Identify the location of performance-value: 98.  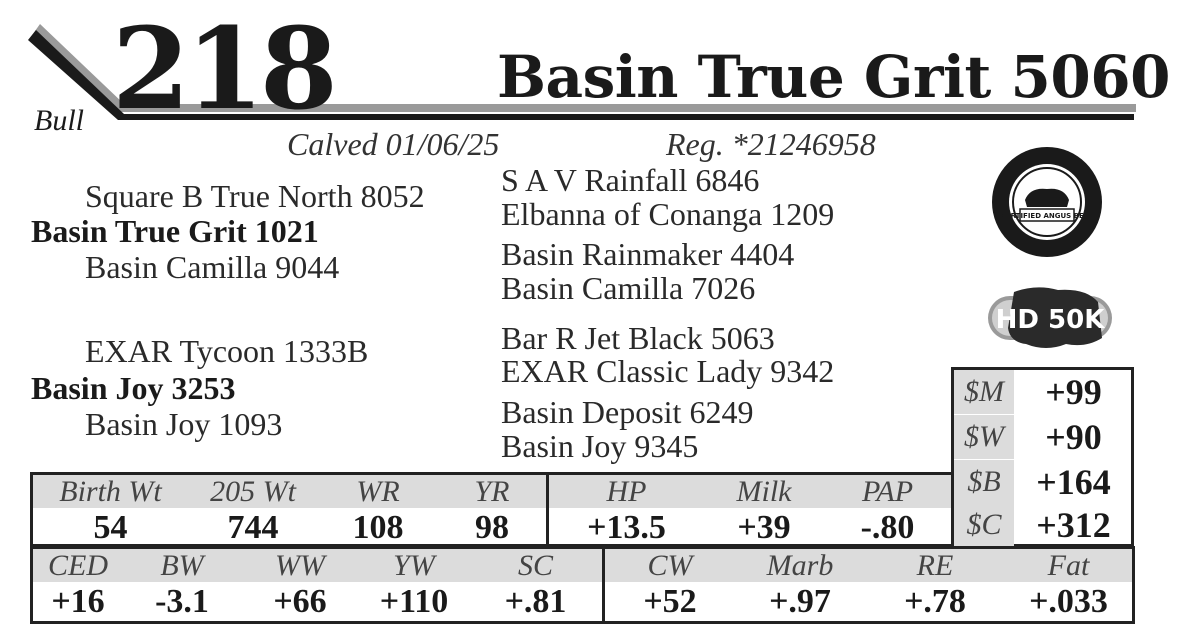
(492, 527).